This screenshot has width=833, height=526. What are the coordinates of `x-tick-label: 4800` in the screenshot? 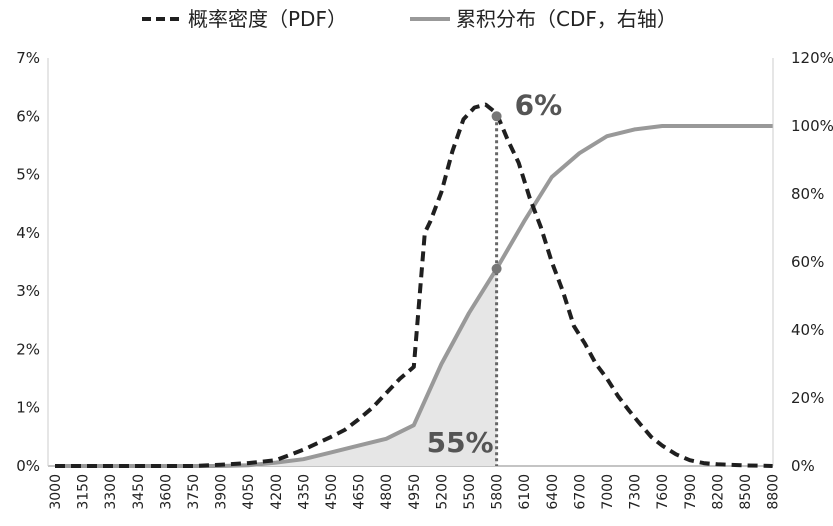 It's located at (387, 492).